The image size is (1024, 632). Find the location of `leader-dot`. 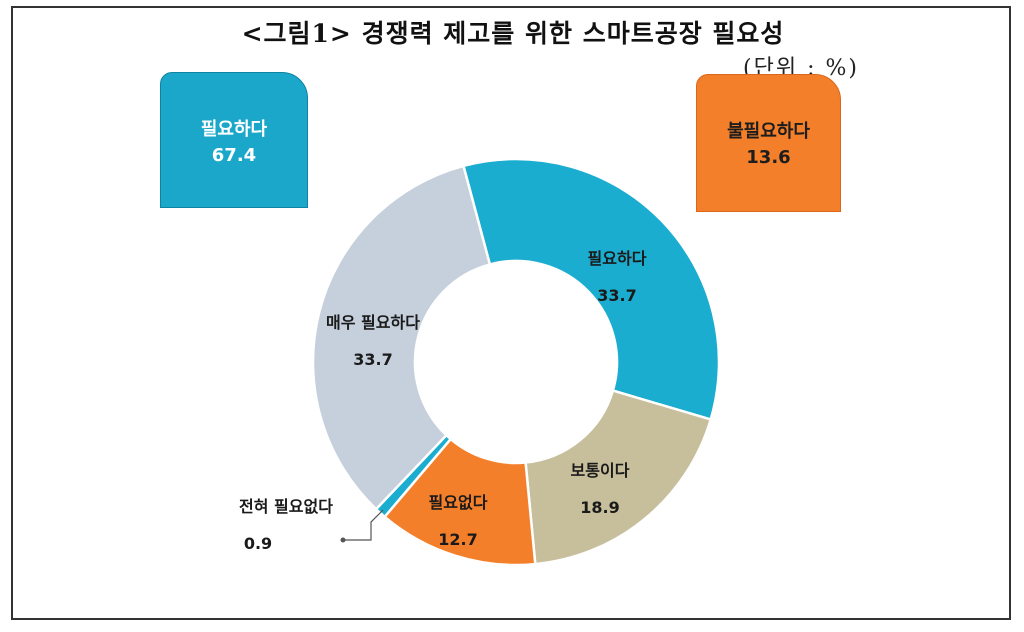

leader-dot is located at coordinates (343, 540).